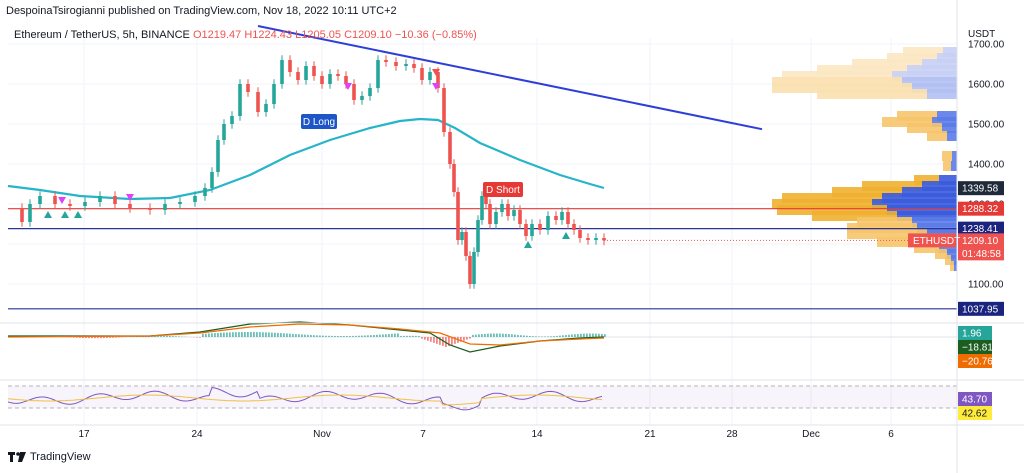  I want to click on time-tick: 6, so click(891, 434).